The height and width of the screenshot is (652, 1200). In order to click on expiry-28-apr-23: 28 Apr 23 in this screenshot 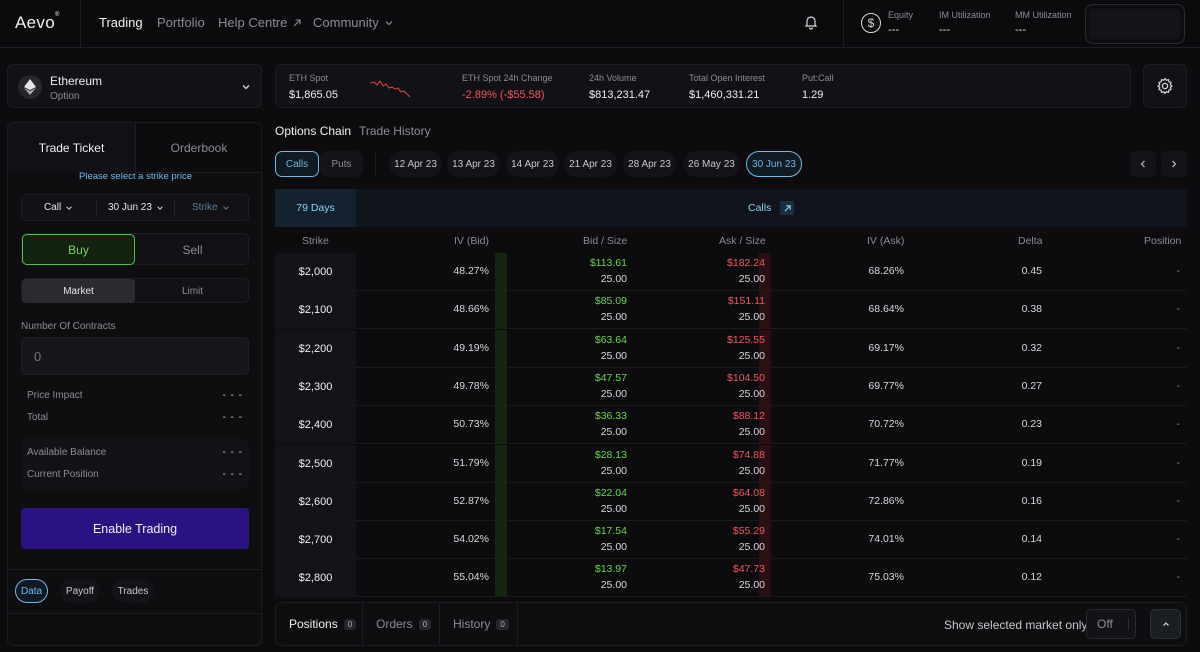, I will do `click(649, 164)`.